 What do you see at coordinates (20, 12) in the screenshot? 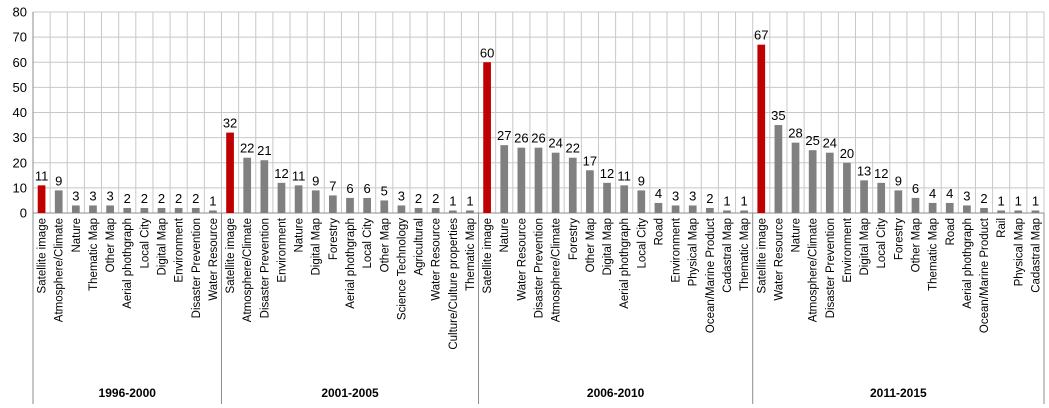
I see `y-tick-label: 80` at bounding box center [20, 12].